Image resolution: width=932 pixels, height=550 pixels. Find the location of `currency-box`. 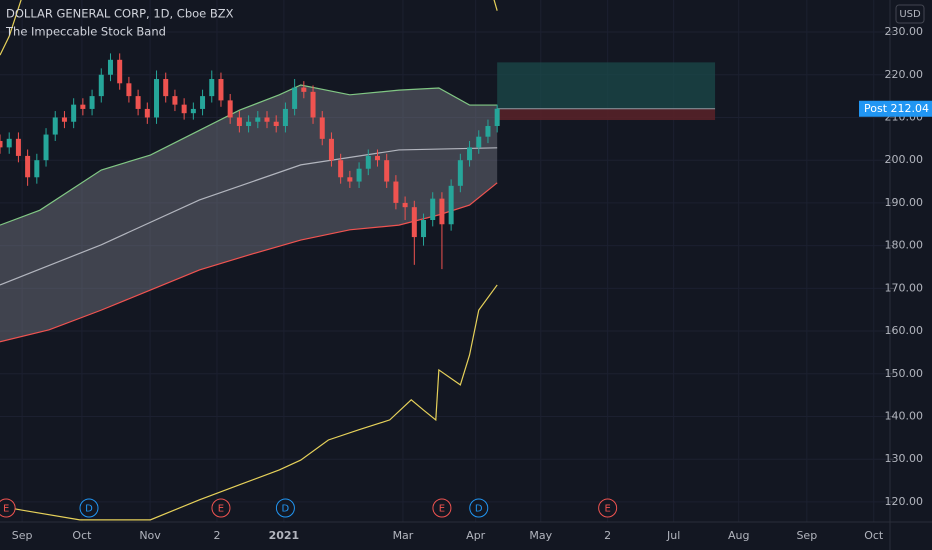

currency-box is located at coordinates (910, 14).